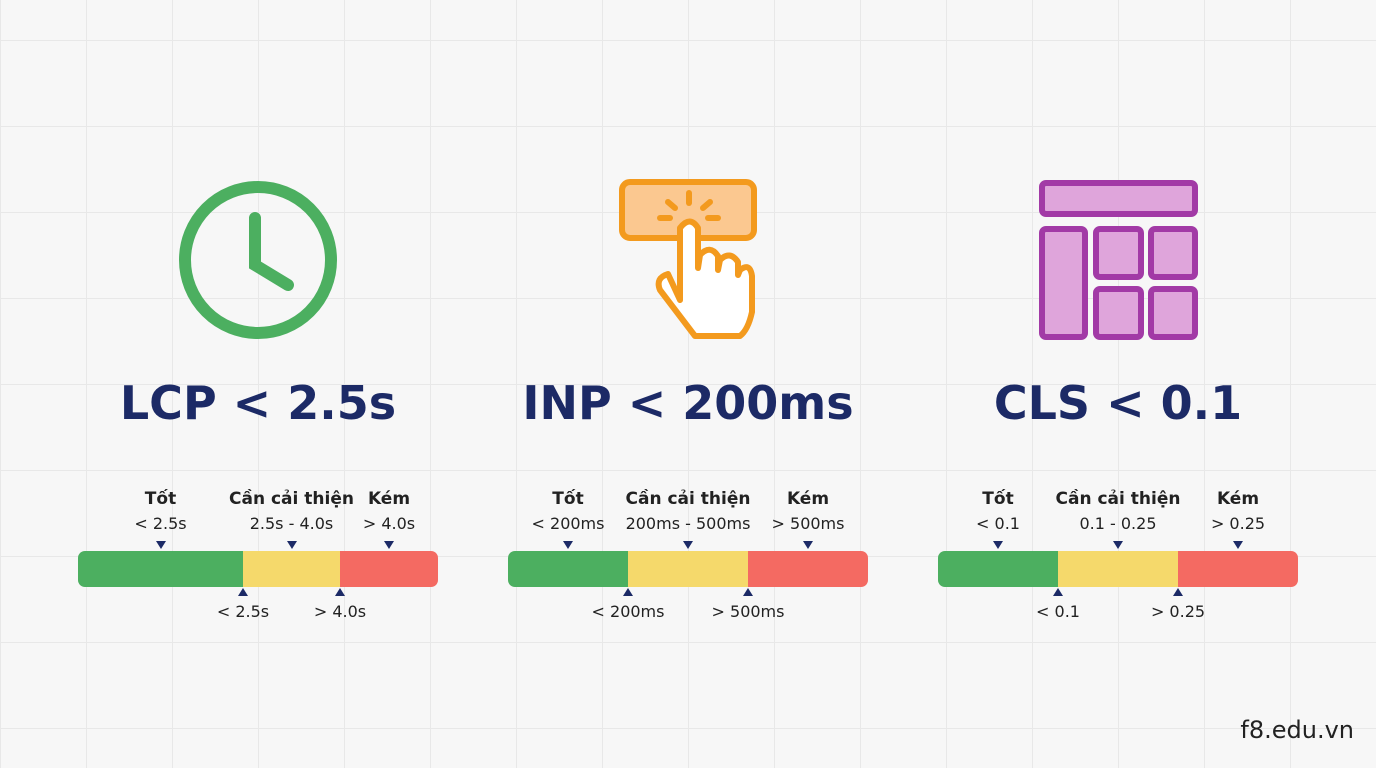 The image size is (1376, 768). What do you see at coordinates (688, 523) in the screenshot?
I see `zone-range: 200ms - 500ms` at bounding box center [688, 523].